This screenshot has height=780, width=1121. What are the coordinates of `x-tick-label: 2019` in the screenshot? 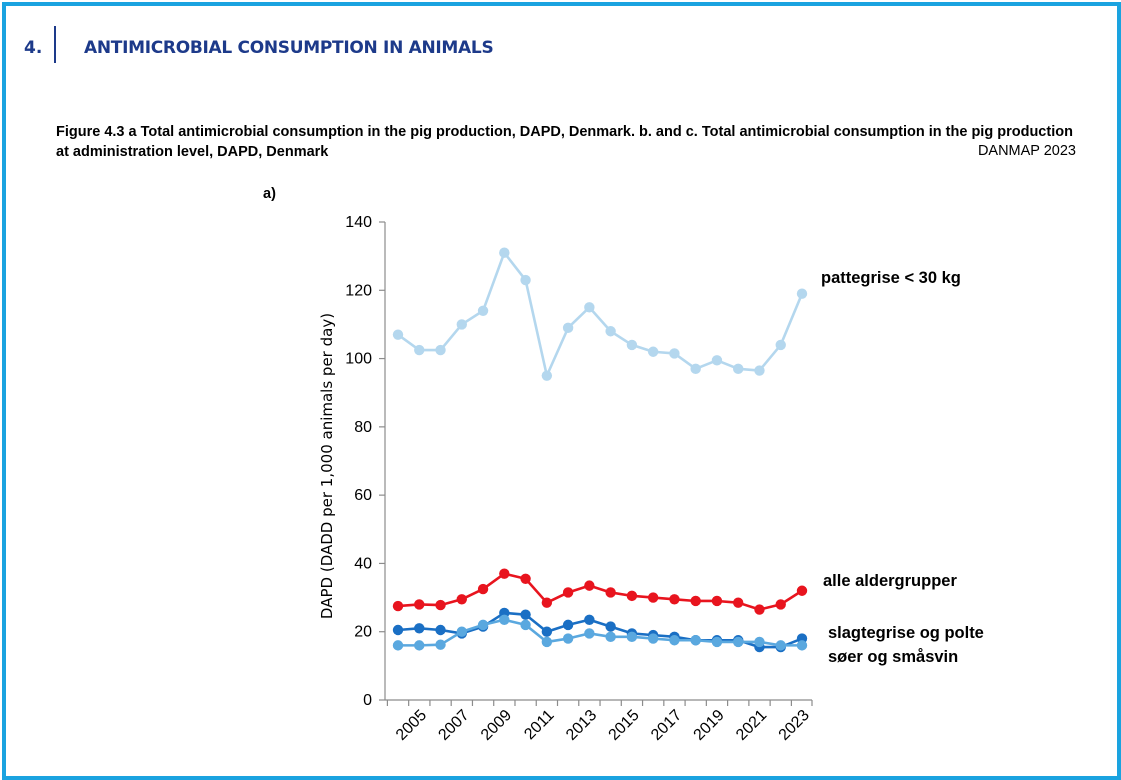 It's located at (709, 725).